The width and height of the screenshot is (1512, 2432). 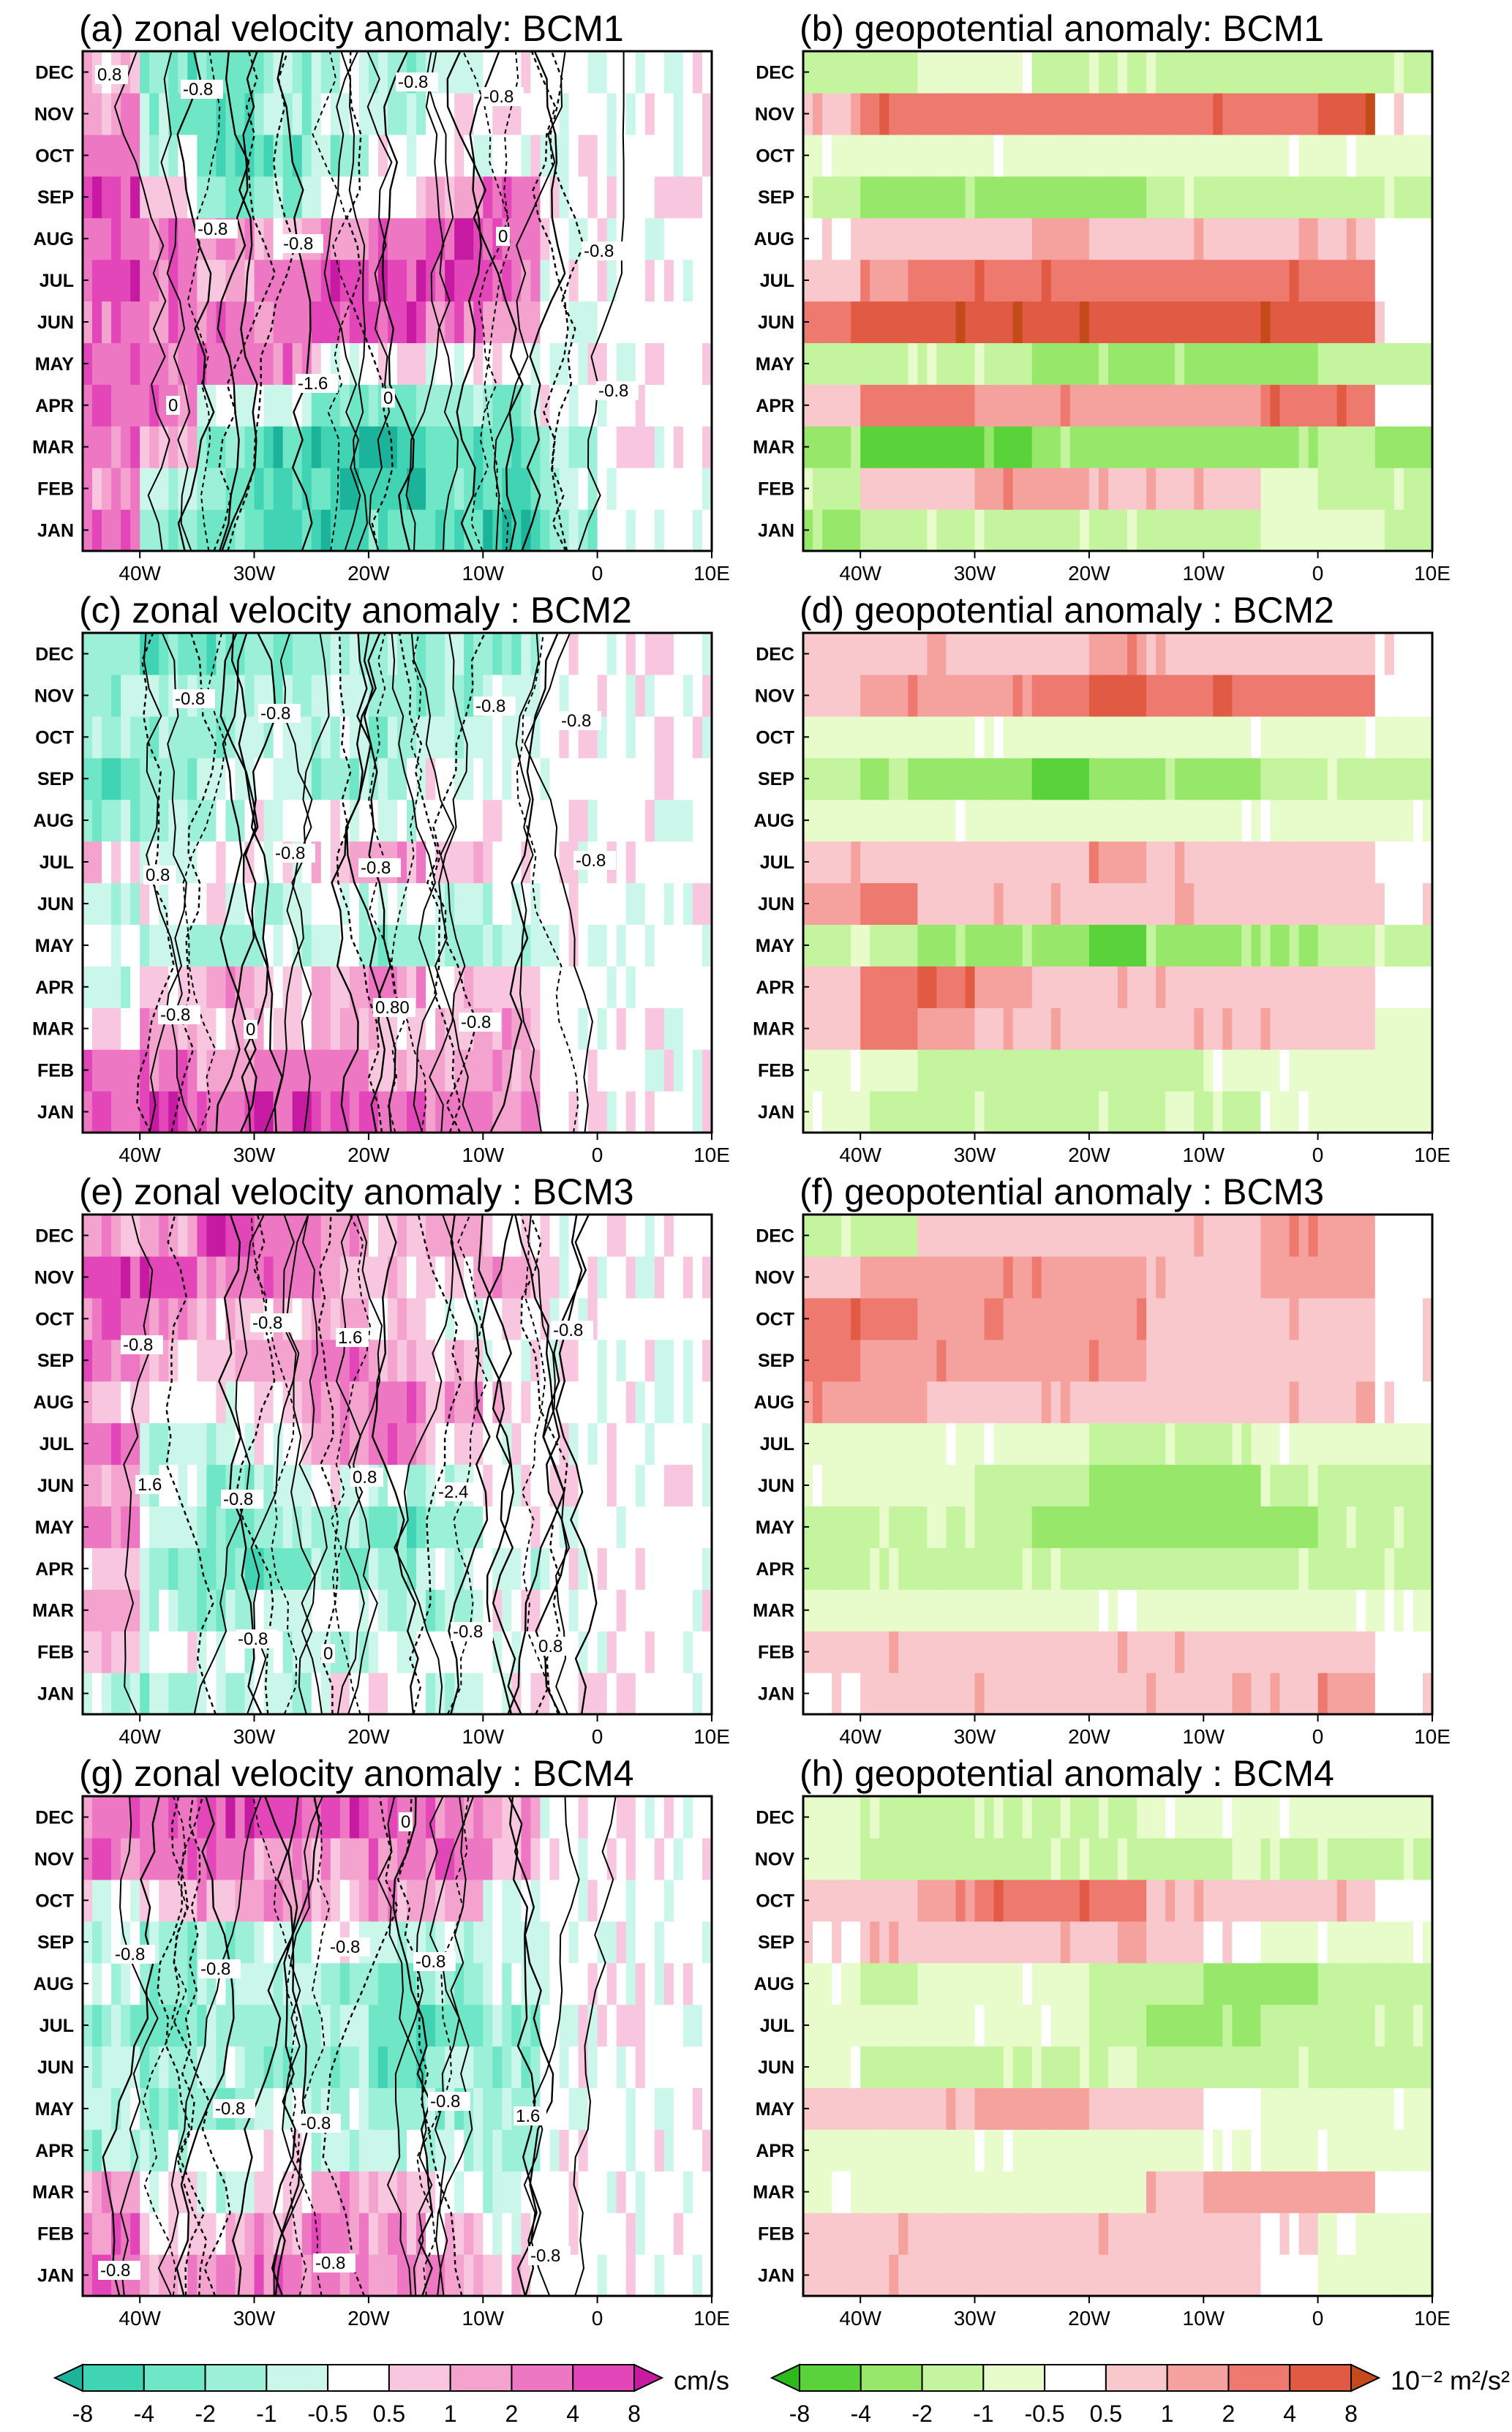 What do you see at coordinates (775, 156) in the screenshot?
I see `y-tick-label: OCT` at bounding box center [775, 156].